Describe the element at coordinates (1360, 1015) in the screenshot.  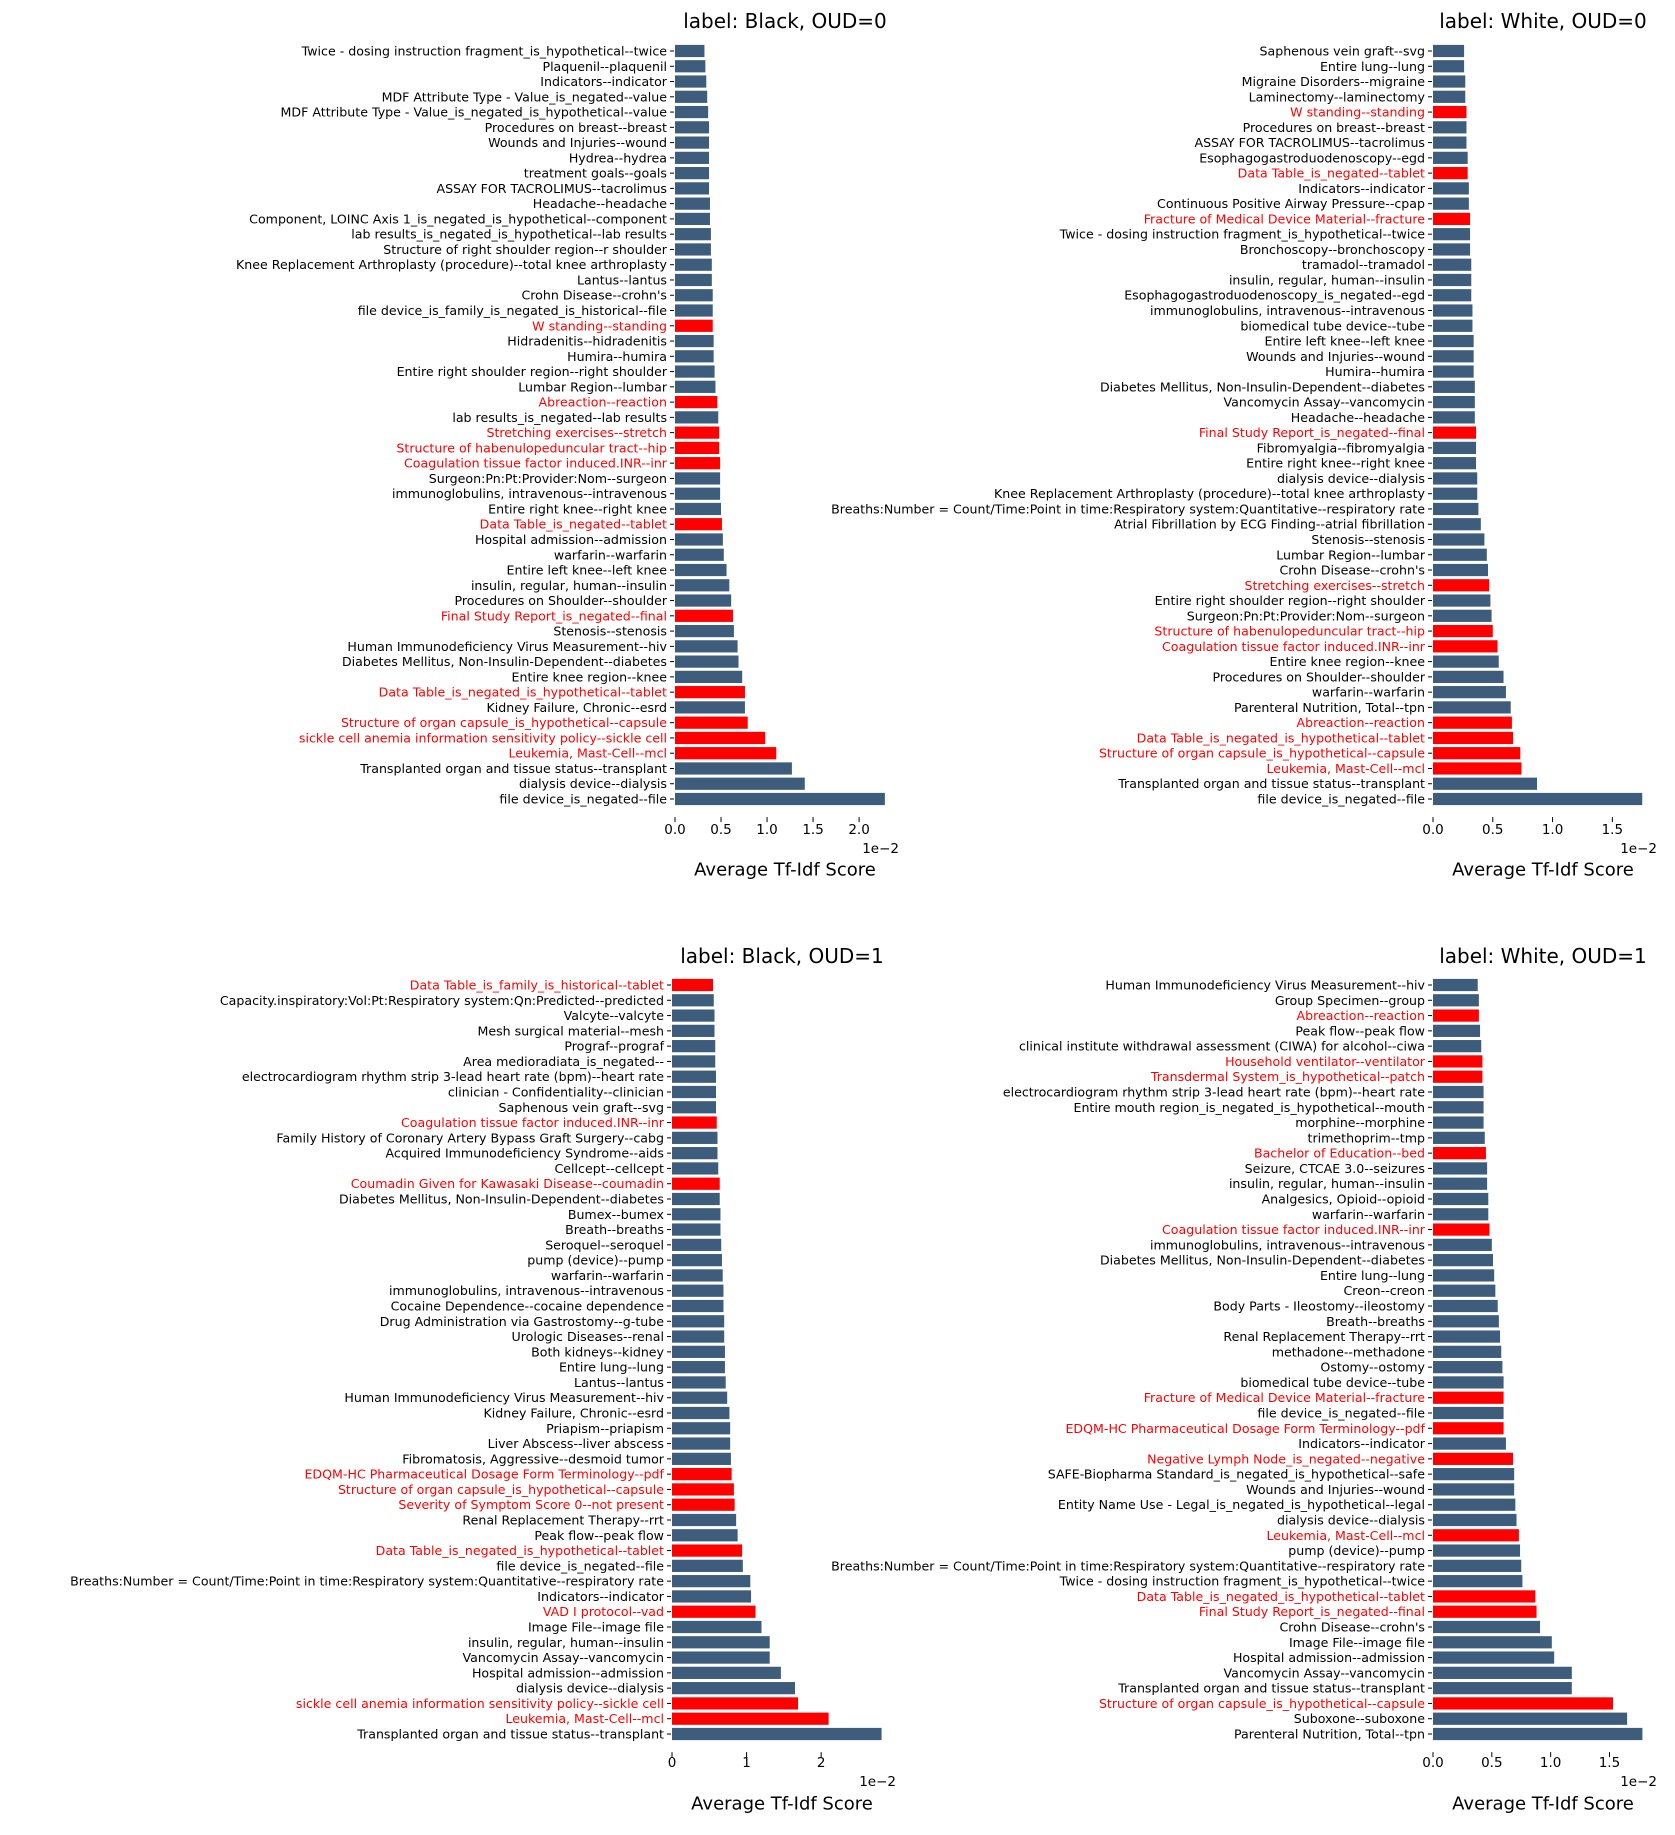
I see `y-tick-label: Abreaction--reaction` at that location.